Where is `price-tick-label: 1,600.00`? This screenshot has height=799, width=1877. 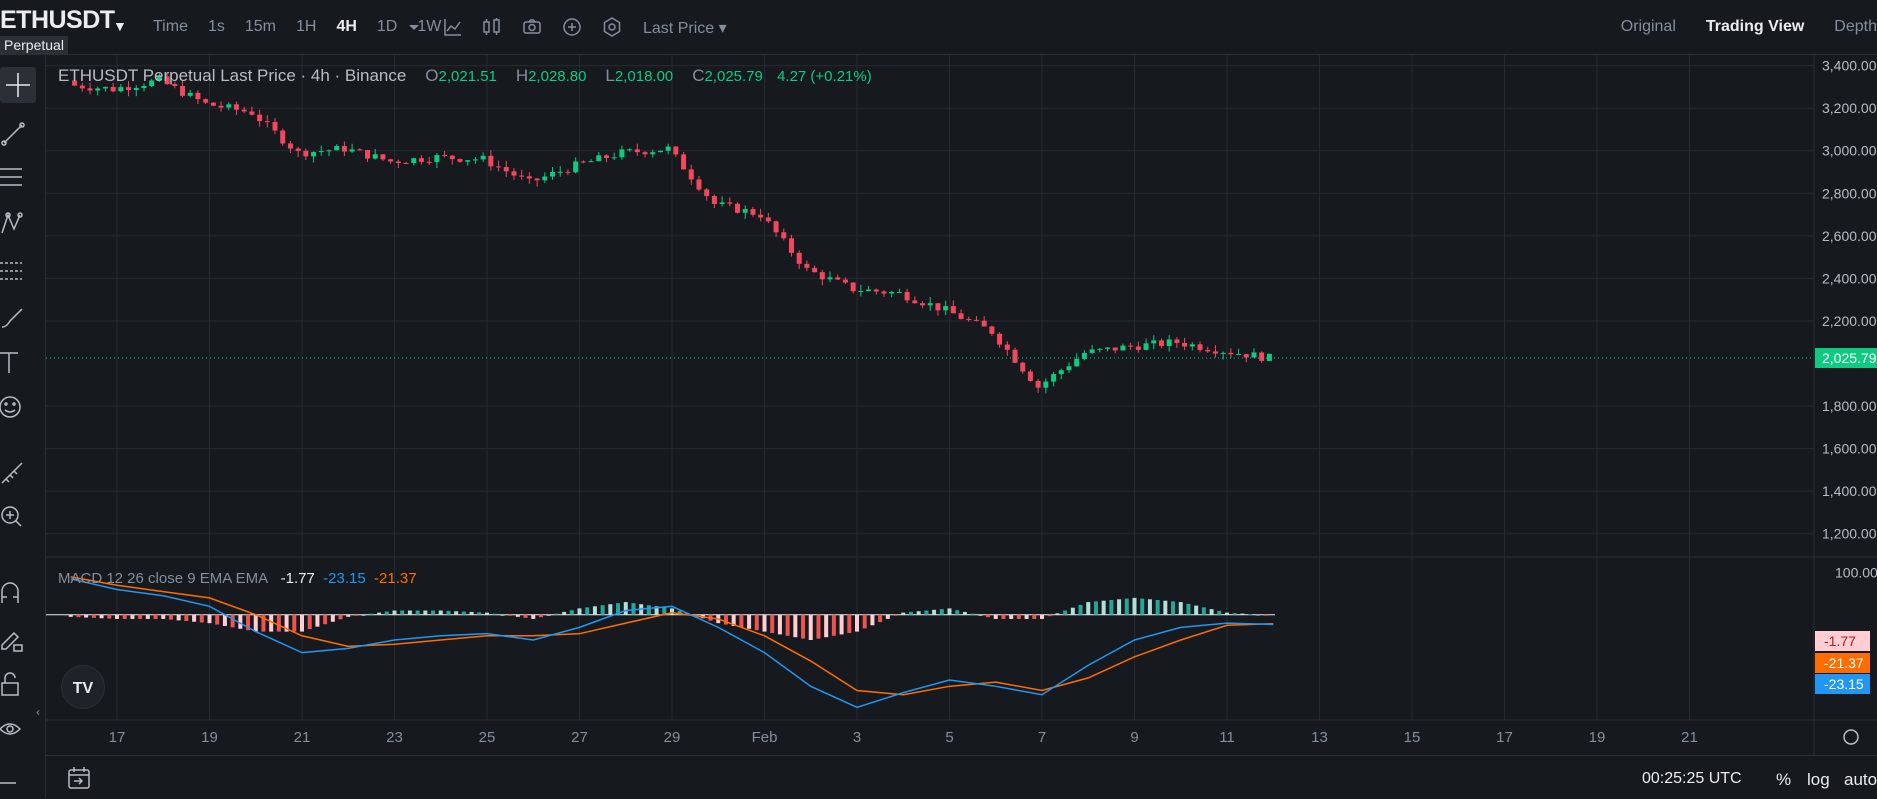 price-tick-label: 1,600.00 is located at coordinates (1849, 449).